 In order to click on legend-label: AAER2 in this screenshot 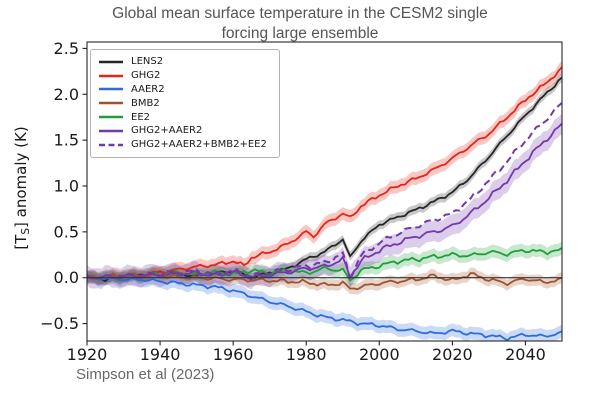, I will do `click(148, 89)`.